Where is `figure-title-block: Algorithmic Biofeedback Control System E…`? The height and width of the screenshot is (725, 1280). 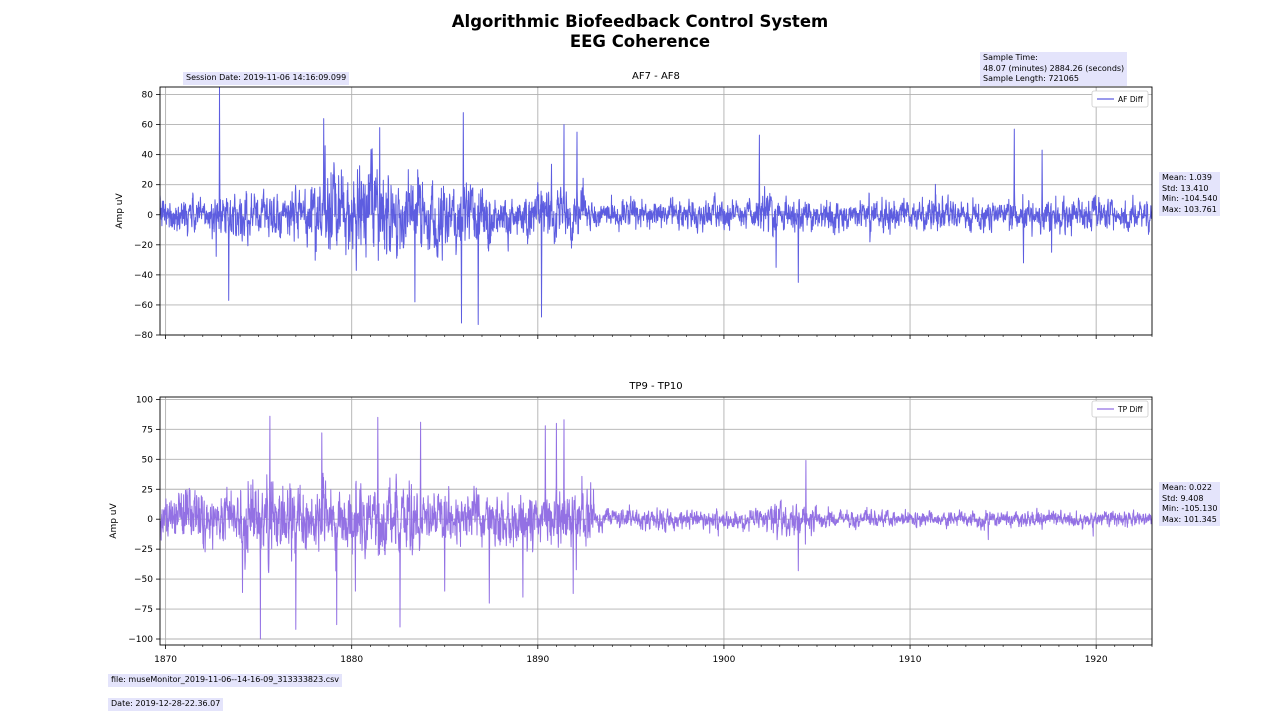 figure-title-block: Algorithmic Biofeedback Control System E… is located at coordinates (640, 32).